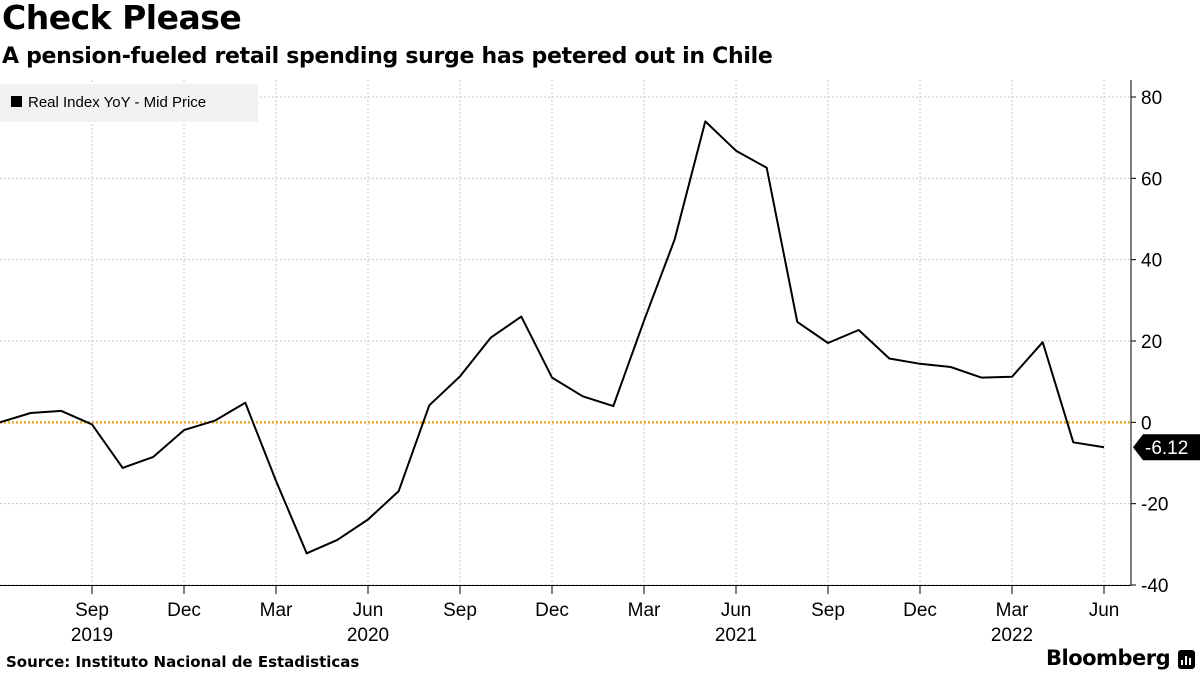 This screenshot has height=675, width=1200. What do you see at coordinates (1151, 261) in the screenshot?
I see `y-tick-label: 40` at bounding box center [1151, 261].